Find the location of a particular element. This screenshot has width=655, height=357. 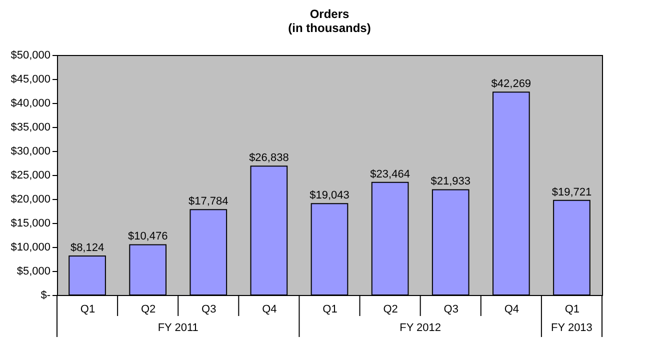

y-tick-label: $- is located at coordinates (45, 296).